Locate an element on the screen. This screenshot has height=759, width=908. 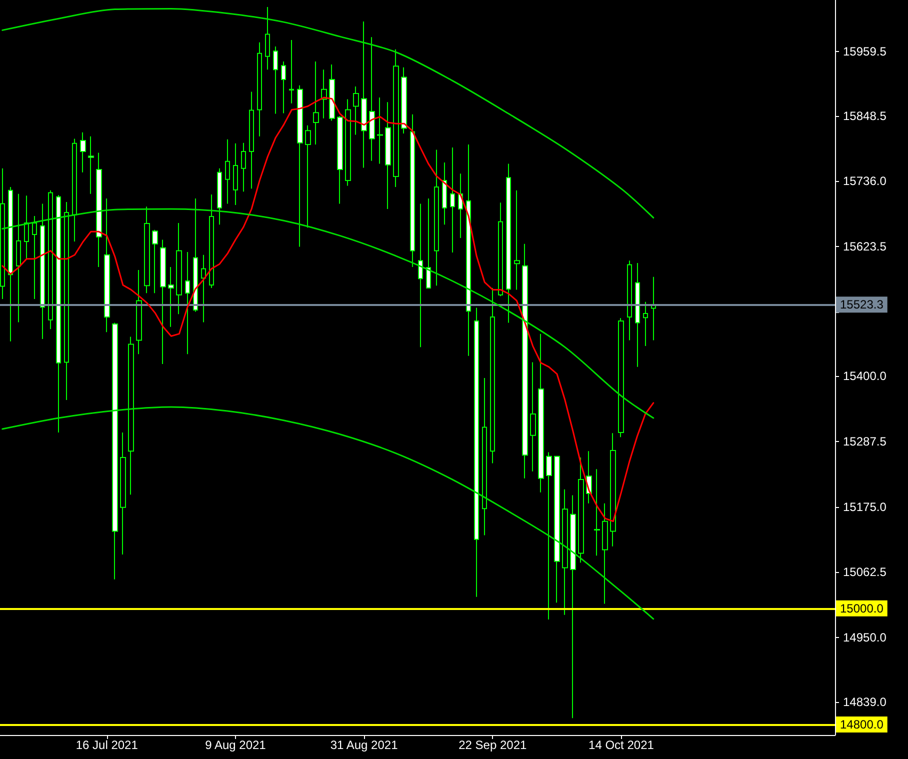
x-tick-label: 31 Aug 2021 is located at coordinates (364, 745).